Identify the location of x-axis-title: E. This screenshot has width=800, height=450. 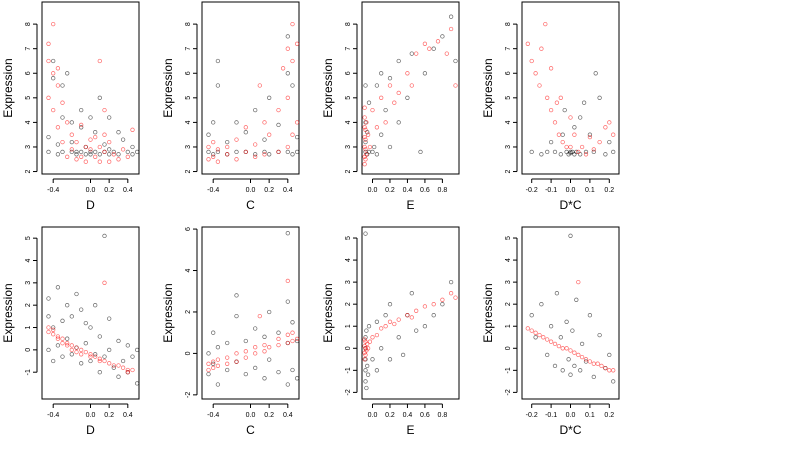
(410, 430).